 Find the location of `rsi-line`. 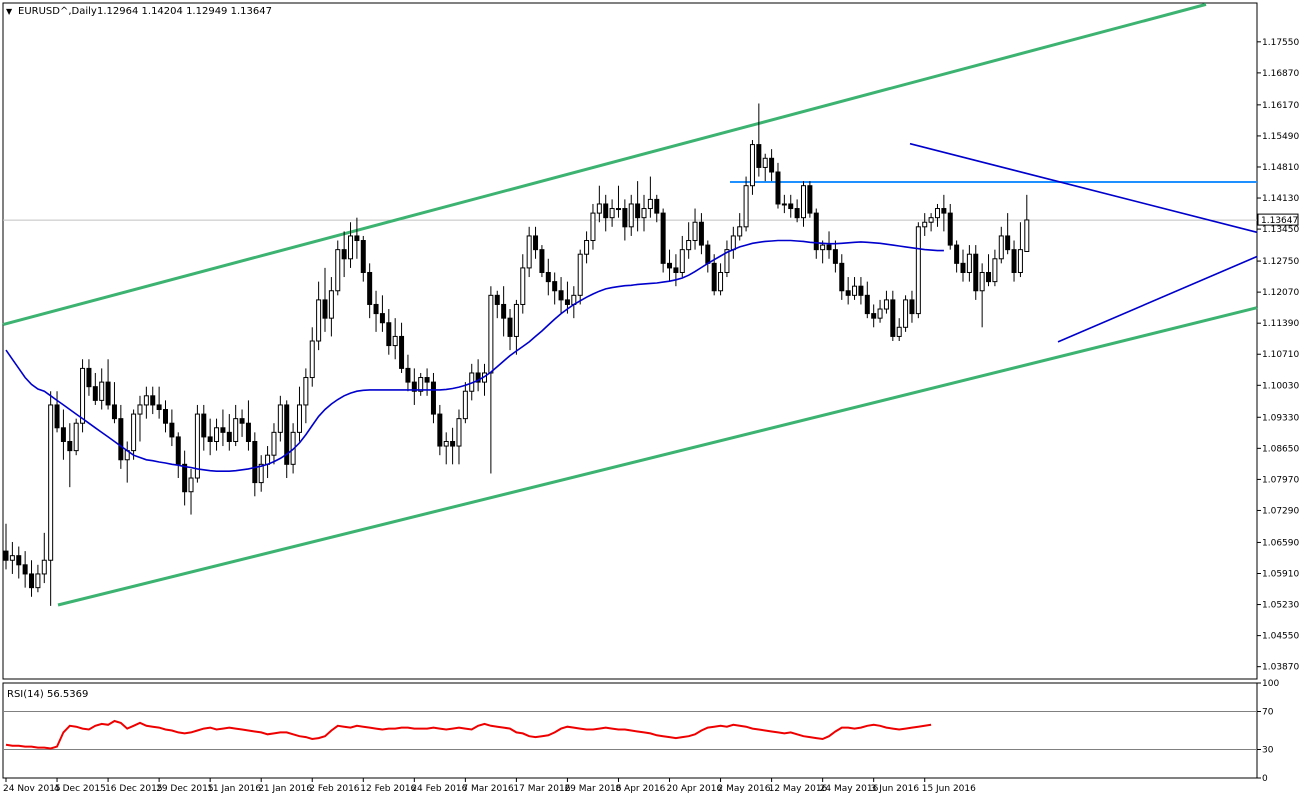

rsi-line is located at coordinates (468, 734).